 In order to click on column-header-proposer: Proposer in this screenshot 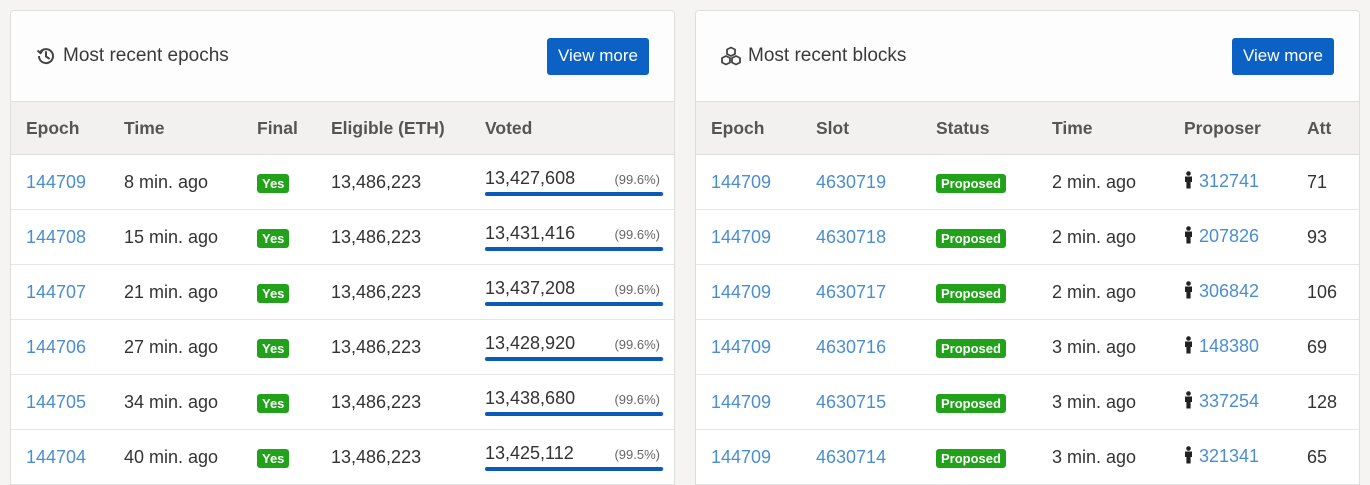, I will do `click(1222, 127)`.